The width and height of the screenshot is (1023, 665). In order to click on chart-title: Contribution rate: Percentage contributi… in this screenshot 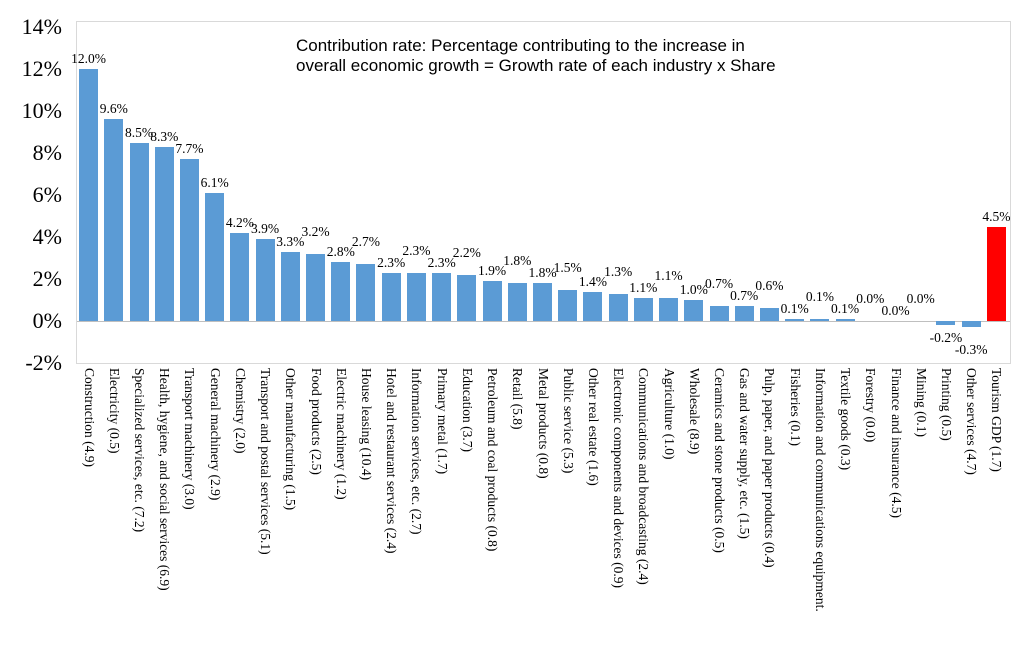, I will do `click(566, 55)`.